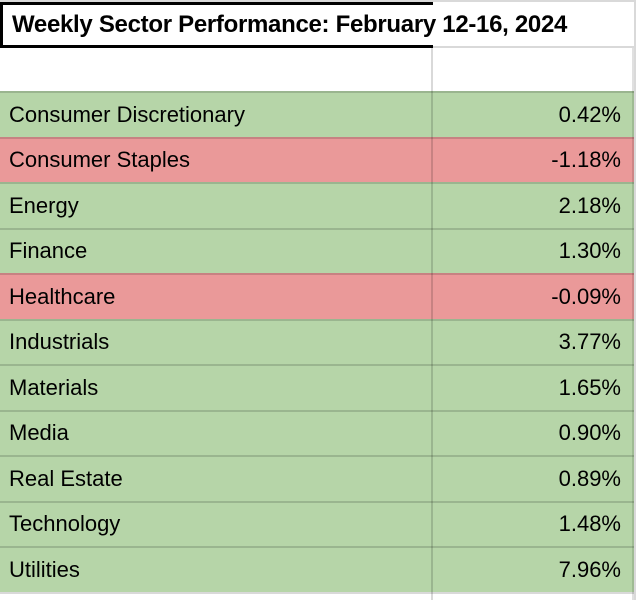  What do you see at coordinates (66, 478) in the screenshot?
I see `sector-cell: Real Estate` at bounding box center [66, 478].